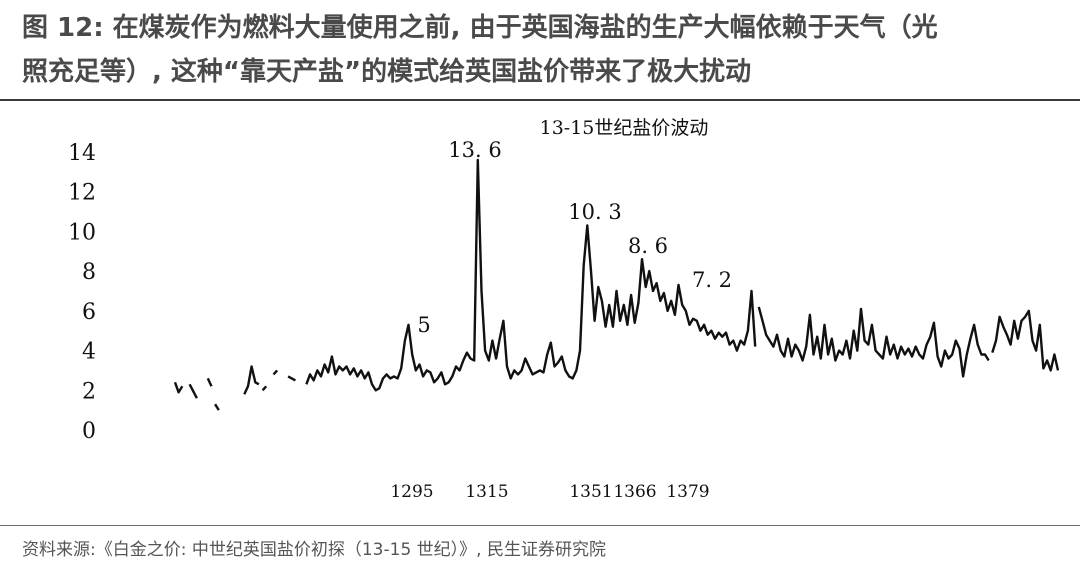 The image size is (1080, 565). I want to click on peak-label: 7. 2, so click(712, 280).